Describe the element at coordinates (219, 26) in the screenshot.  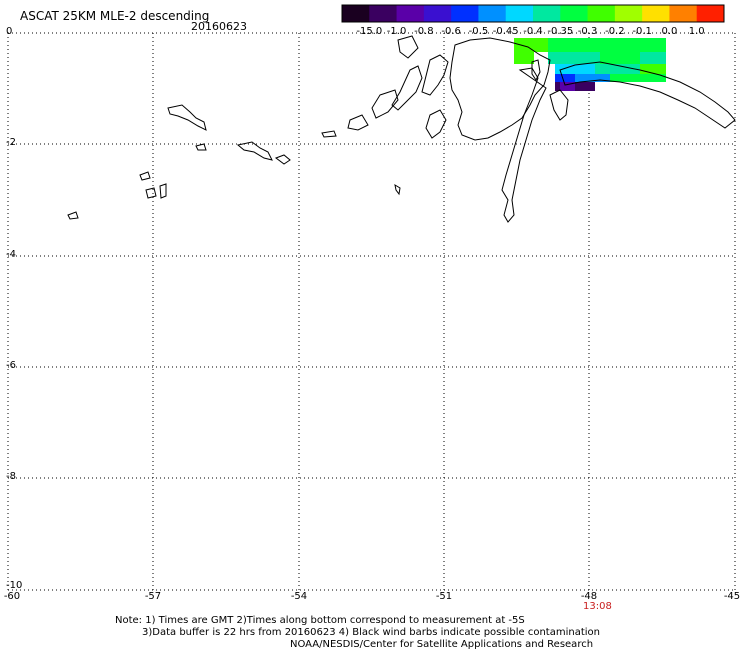
I see `product-date: 20160623` at that location.